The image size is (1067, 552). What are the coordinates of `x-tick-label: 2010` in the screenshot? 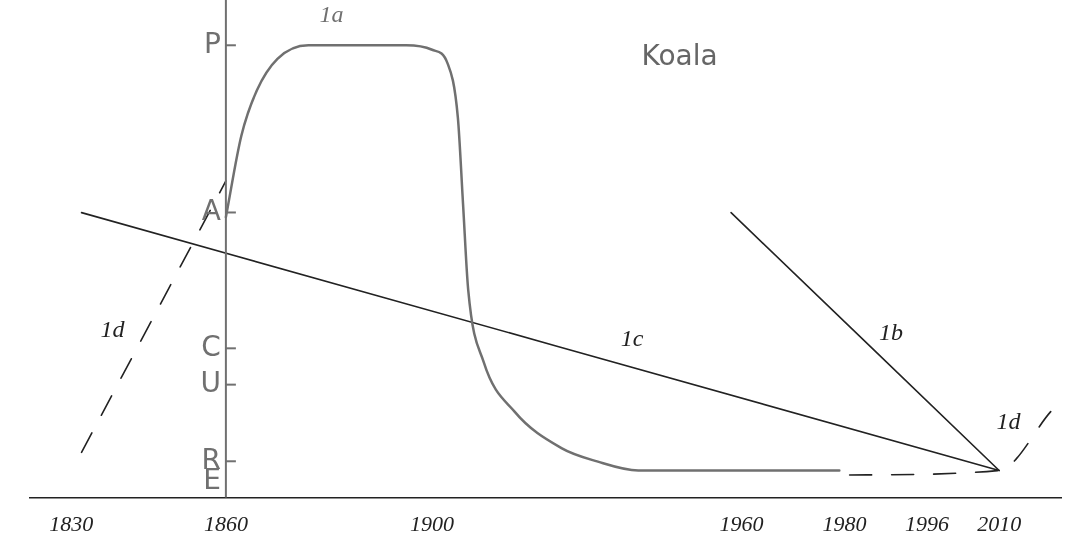 It's located at (999, 523).